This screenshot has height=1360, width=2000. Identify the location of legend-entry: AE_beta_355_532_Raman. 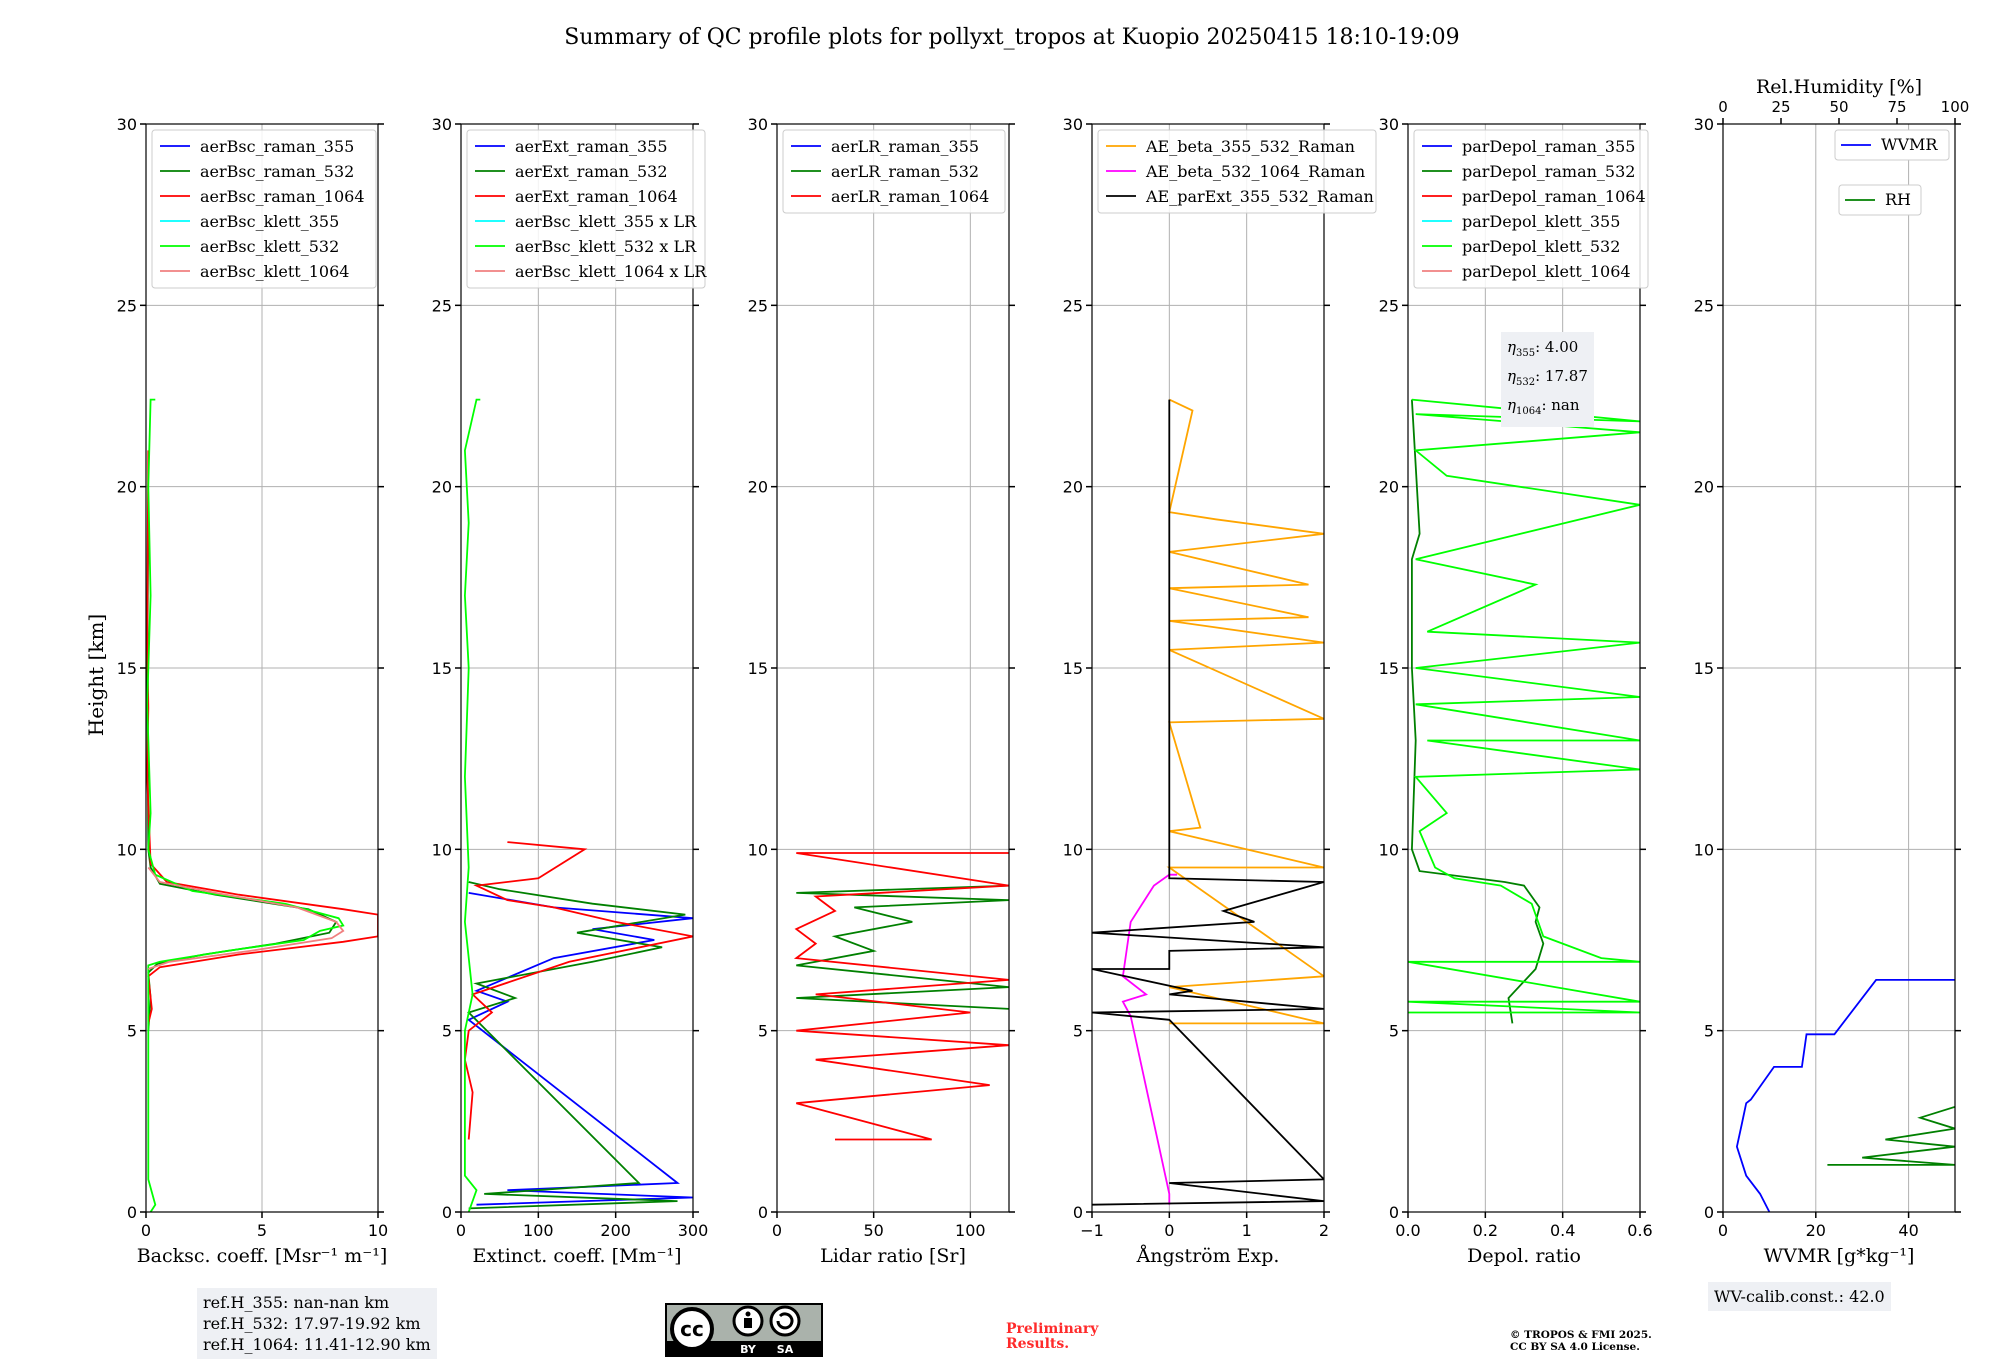
(1250, 146).